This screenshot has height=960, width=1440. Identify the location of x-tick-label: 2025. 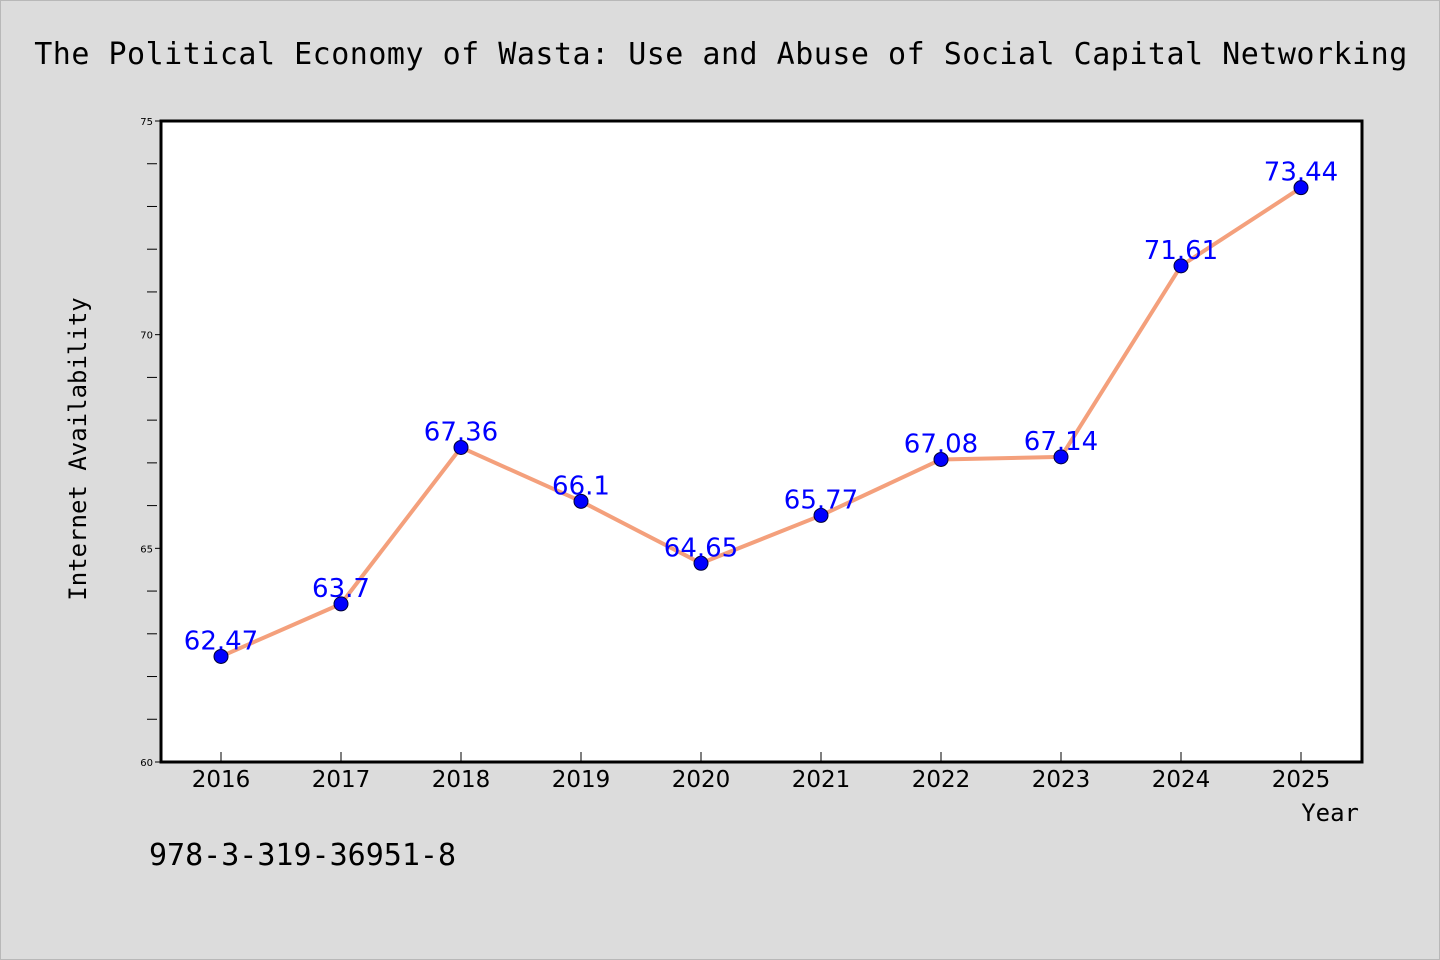
(1301, 780).